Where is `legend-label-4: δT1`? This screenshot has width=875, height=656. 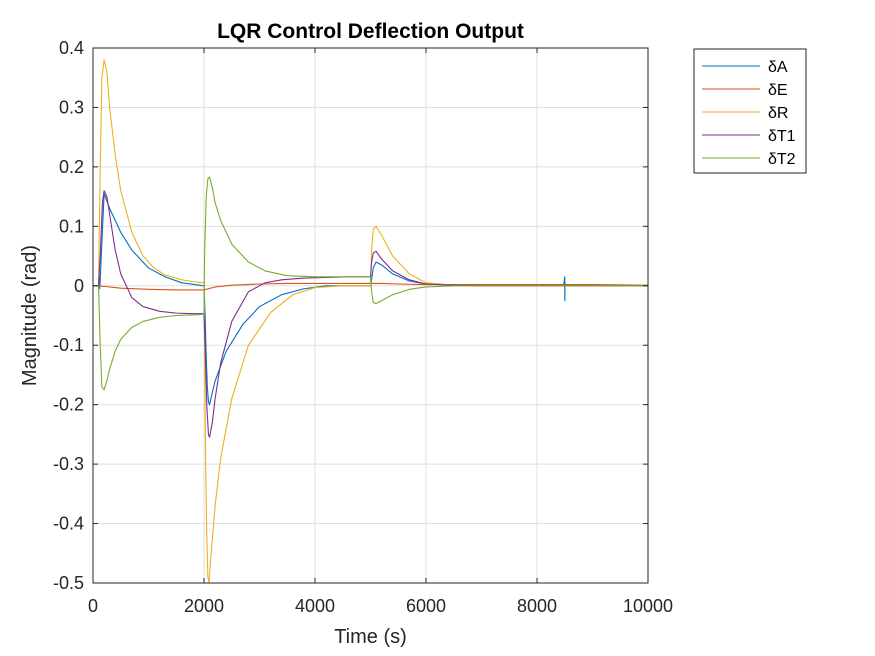
legend-label-4: δT1 is located at coordinates (782, 136).